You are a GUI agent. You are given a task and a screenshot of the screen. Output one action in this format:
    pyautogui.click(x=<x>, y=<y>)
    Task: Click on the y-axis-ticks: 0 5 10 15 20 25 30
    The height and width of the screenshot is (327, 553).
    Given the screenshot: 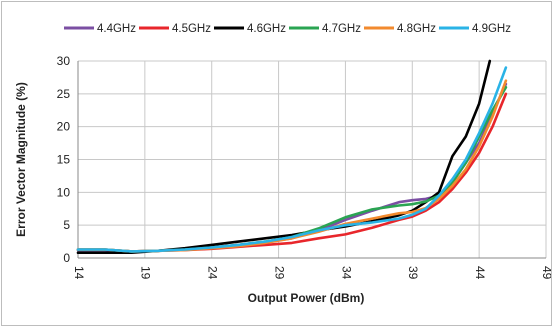 What is the action you would take?
    pyautogui.click(x=64, y=159)
    